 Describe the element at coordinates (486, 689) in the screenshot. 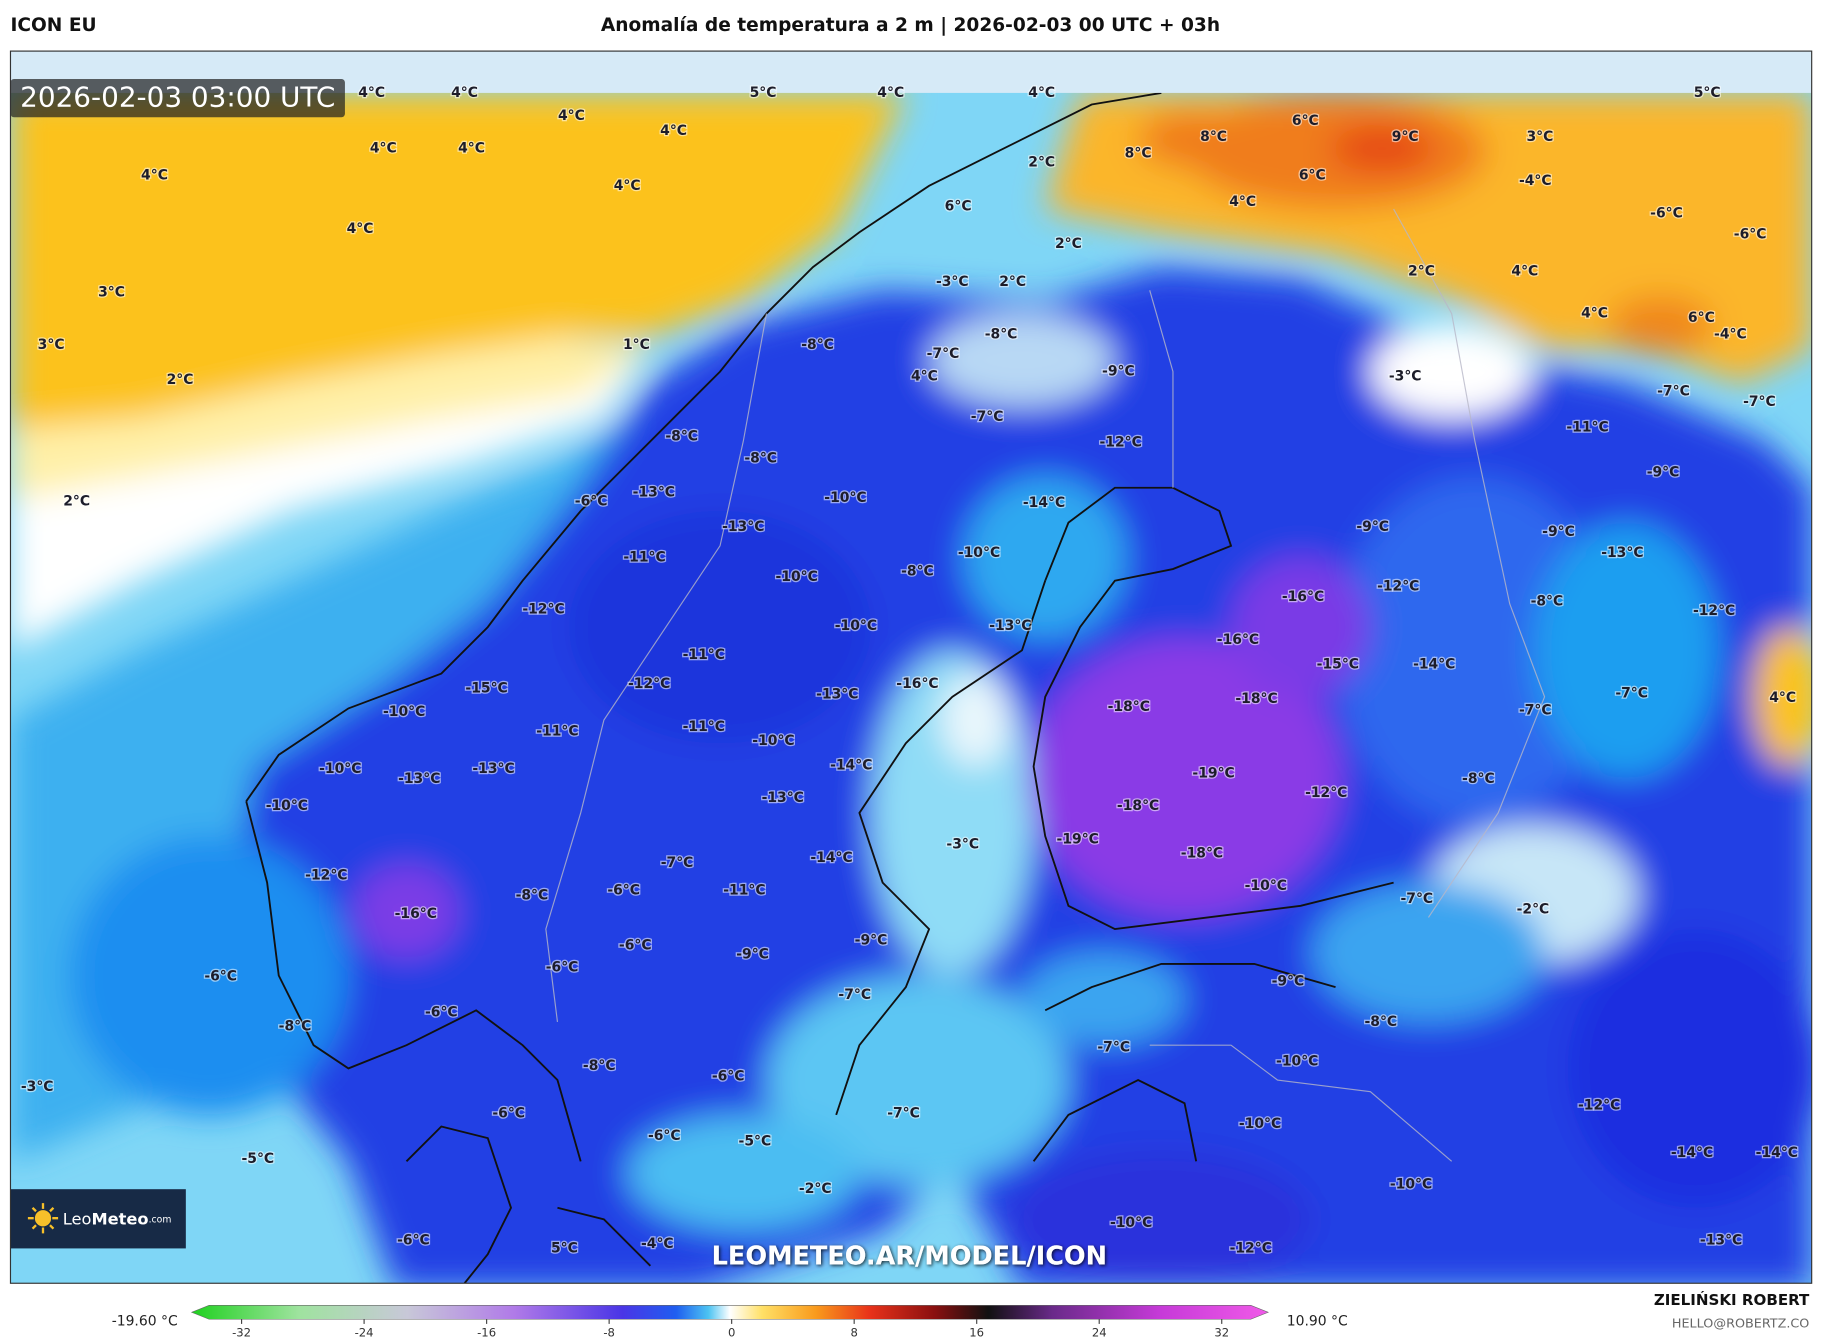

I see `temperature-label: -15°C` at that location.